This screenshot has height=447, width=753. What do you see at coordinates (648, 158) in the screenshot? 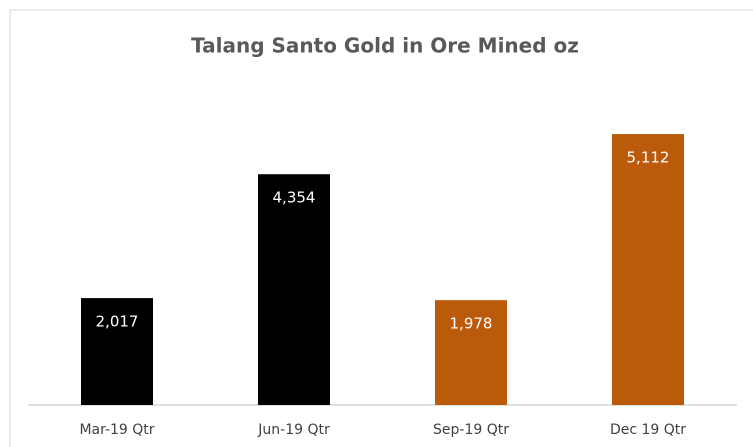
I see `data-label: 5,112` at bounding box center [648, 158].